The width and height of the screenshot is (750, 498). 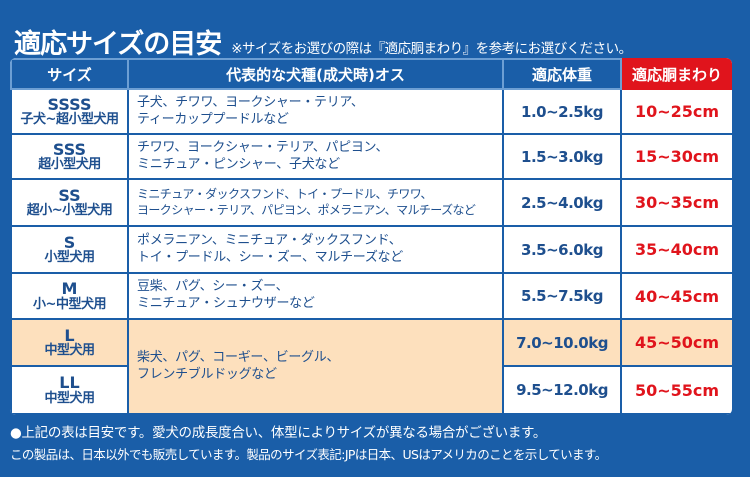 What do you see at coordinates (431, 49) in the screenshot?
I see `selection-note: ※サイズをお選びの際は『適応胴まわり』を参考にお選びください。` at bounding box center [431, 49].